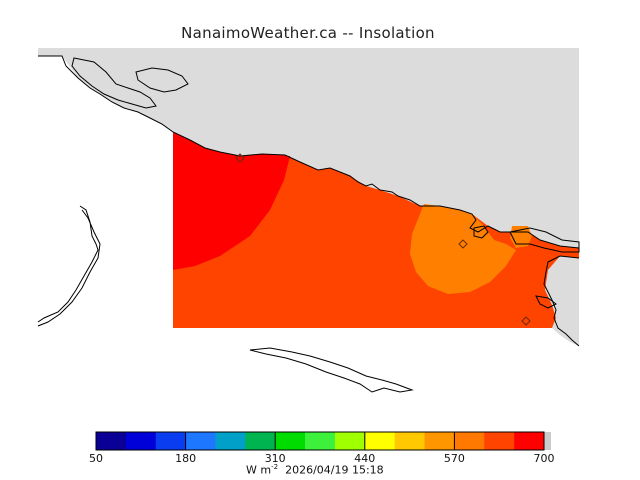  I want to click on colorbar-tick-label: 440, so click(365, 458).